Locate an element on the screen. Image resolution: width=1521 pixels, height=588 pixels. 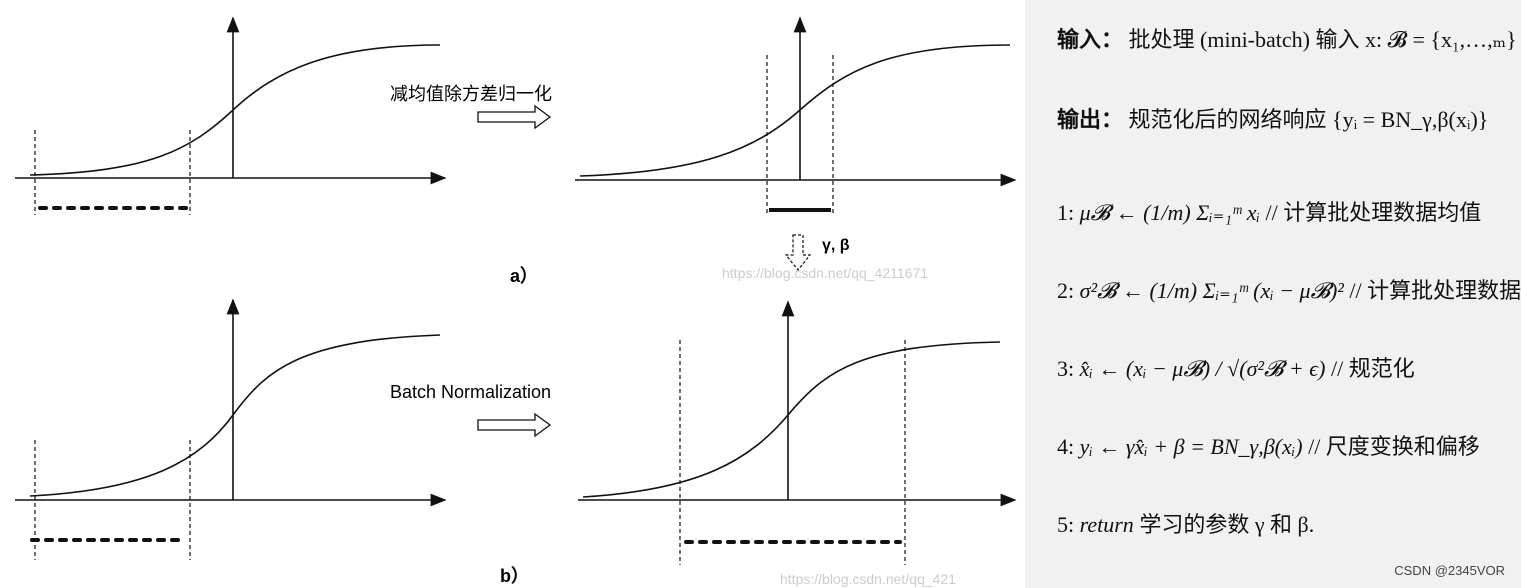
input-row: 输入： 批处理 (mini-batch) 输入 x: 𝓑 = {x₁,…,ₘ} is located at coordinates (1287, 38).